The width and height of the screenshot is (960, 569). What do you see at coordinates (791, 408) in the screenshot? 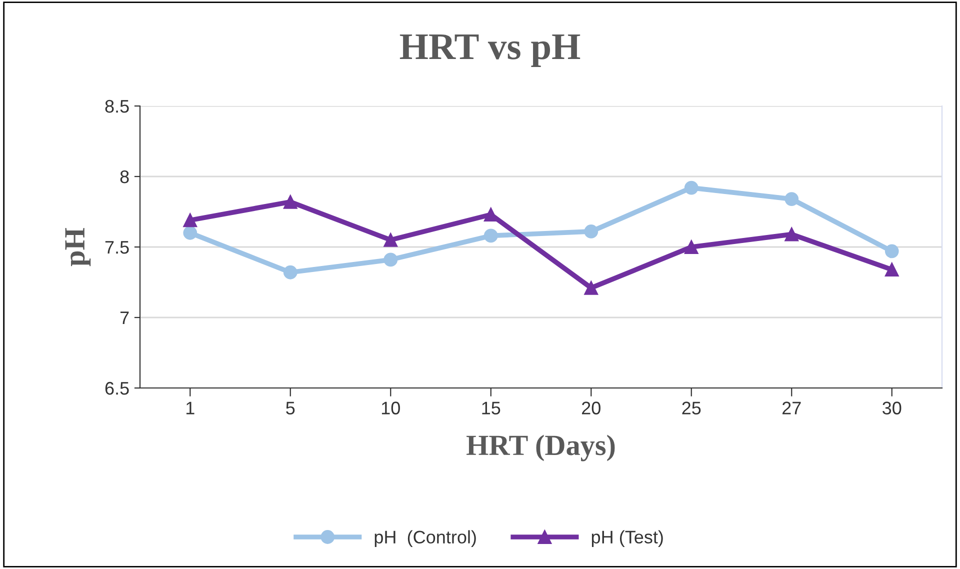
I see `x-tick-label: 27` at bounding box center [791, 408].